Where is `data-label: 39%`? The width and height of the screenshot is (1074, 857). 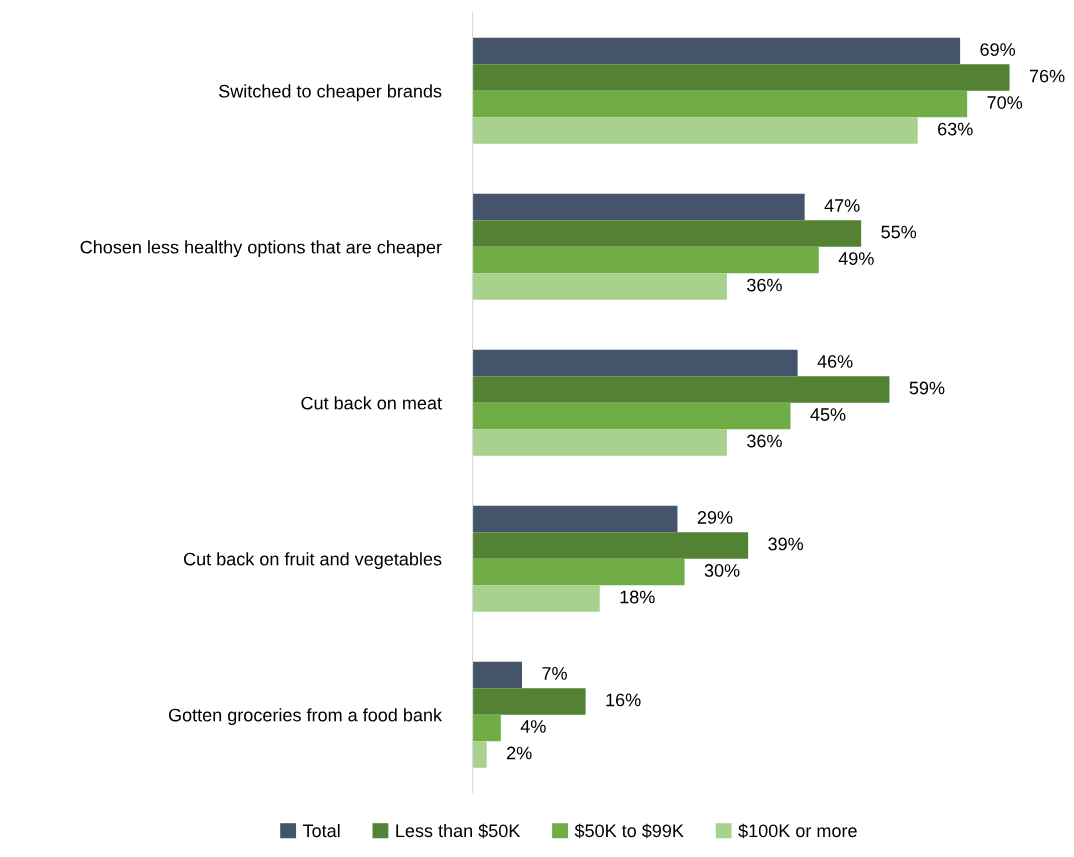
data-label: 39% is located at coordinates (786, 544).